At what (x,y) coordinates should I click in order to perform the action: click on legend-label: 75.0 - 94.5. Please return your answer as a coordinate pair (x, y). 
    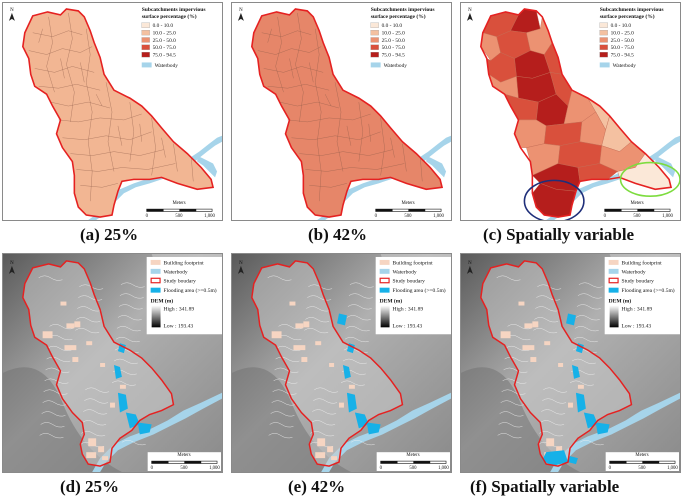
    Looking at the image, I should click on (622, 56).